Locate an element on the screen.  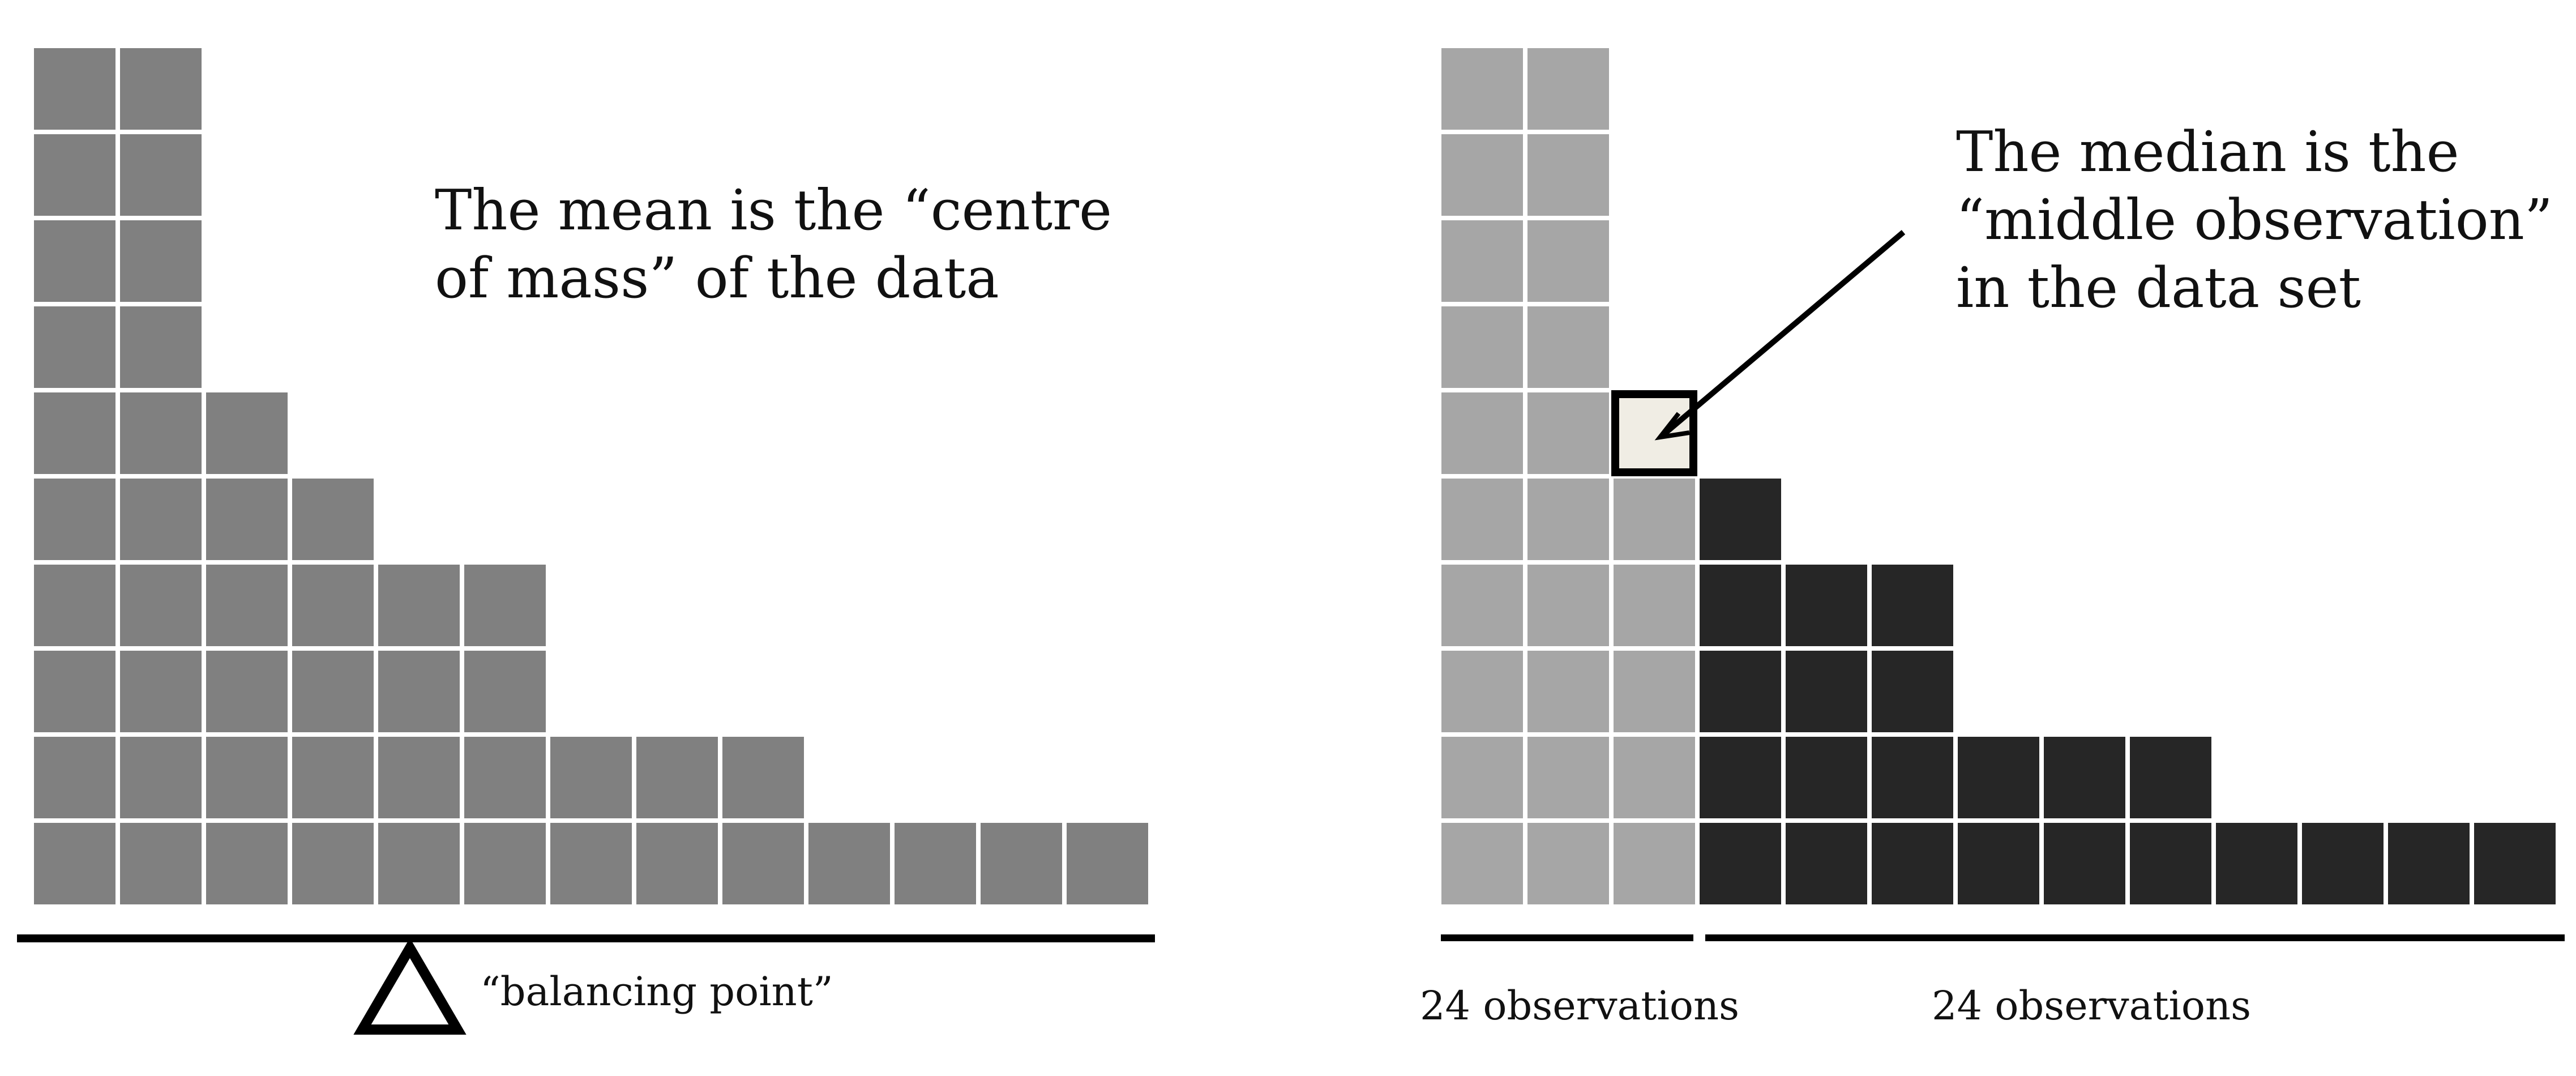
lower-group-label: 24 observations is located at coordinates (1579, 1006).